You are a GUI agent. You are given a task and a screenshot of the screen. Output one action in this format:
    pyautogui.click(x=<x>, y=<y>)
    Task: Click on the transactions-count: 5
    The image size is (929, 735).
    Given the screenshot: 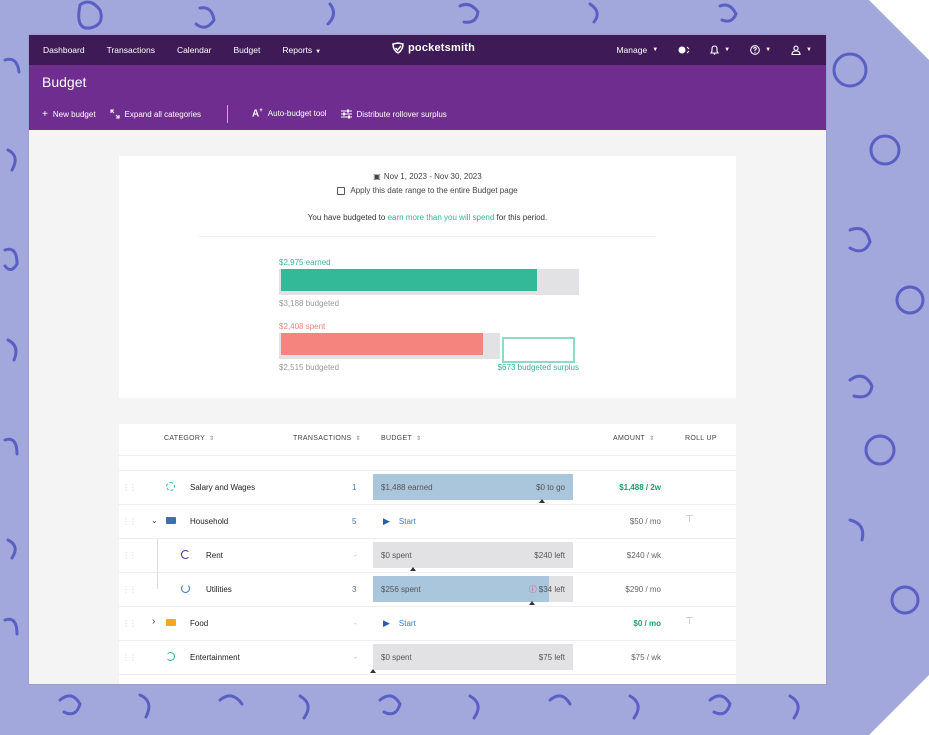 What is the action you would take?
    pyautogui.click(x=354, y=521)
    